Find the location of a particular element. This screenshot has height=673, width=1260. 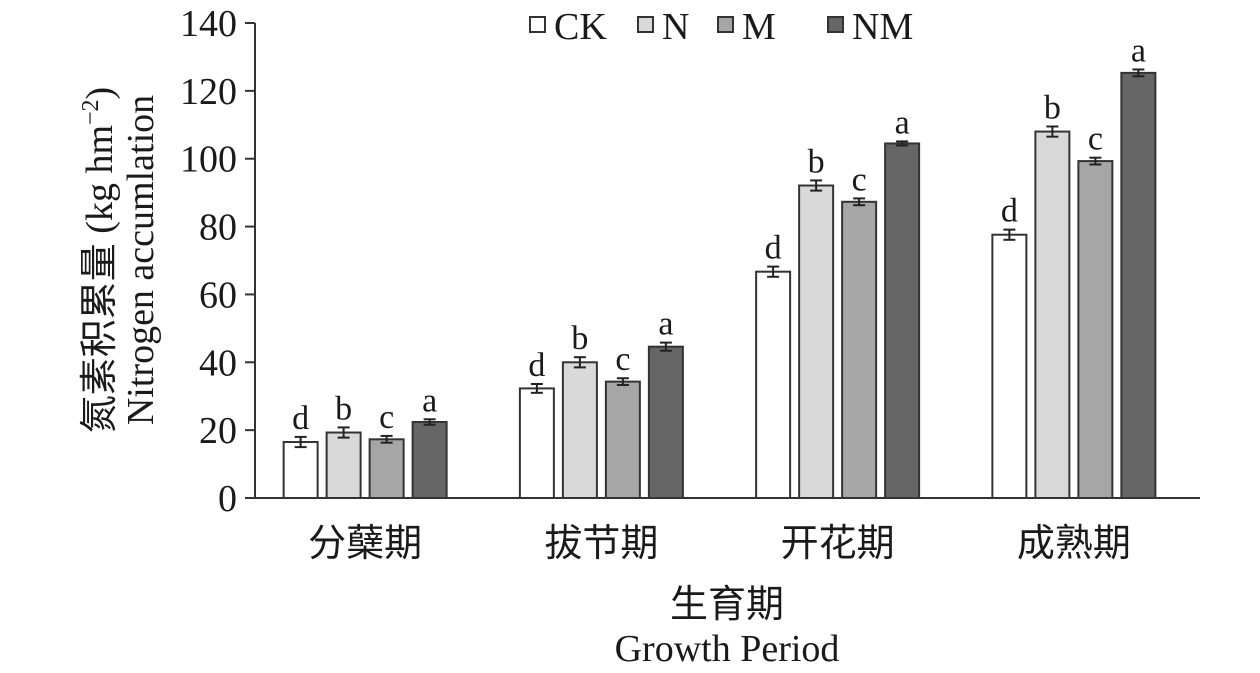

y-axis-title-cn: 氮素积累量 (kg hm−2) is located at coordinates (99, 260).